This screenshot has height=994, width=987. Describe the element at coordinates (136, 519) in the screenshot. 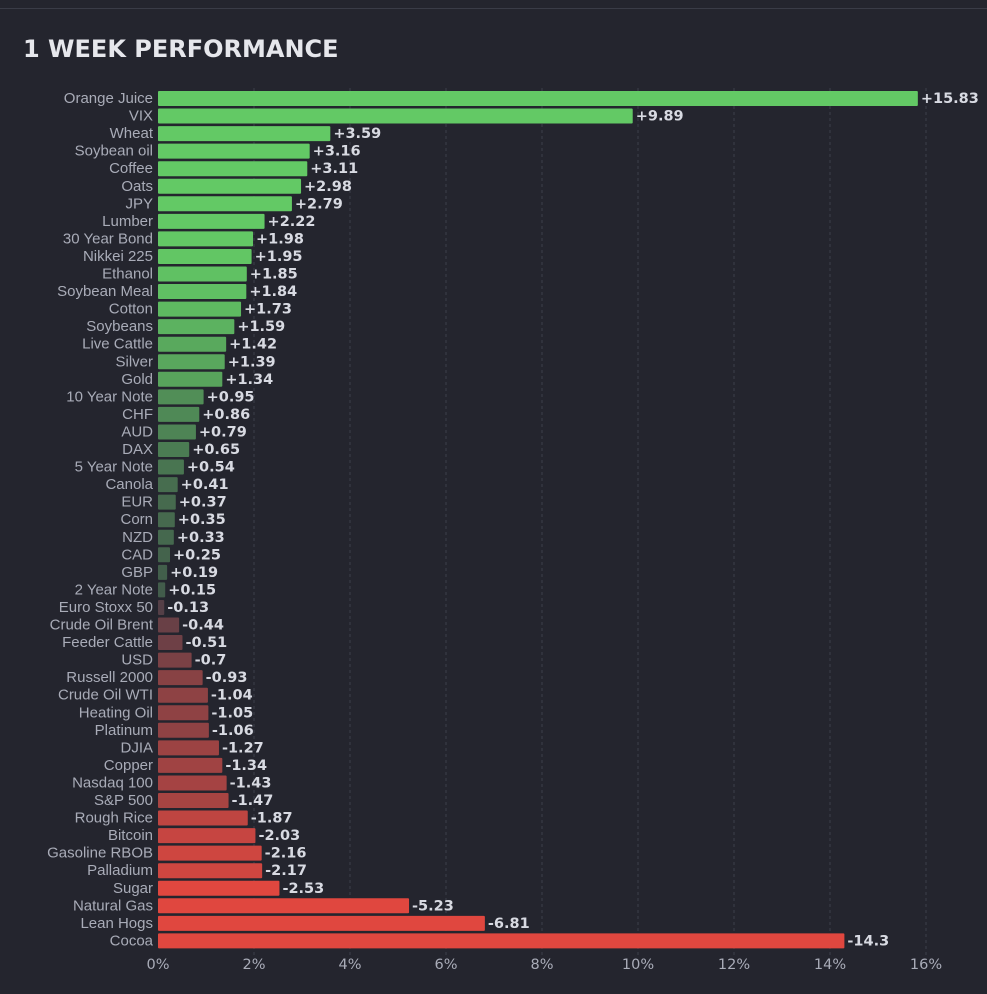

I see `category-label: Corn` at that location.